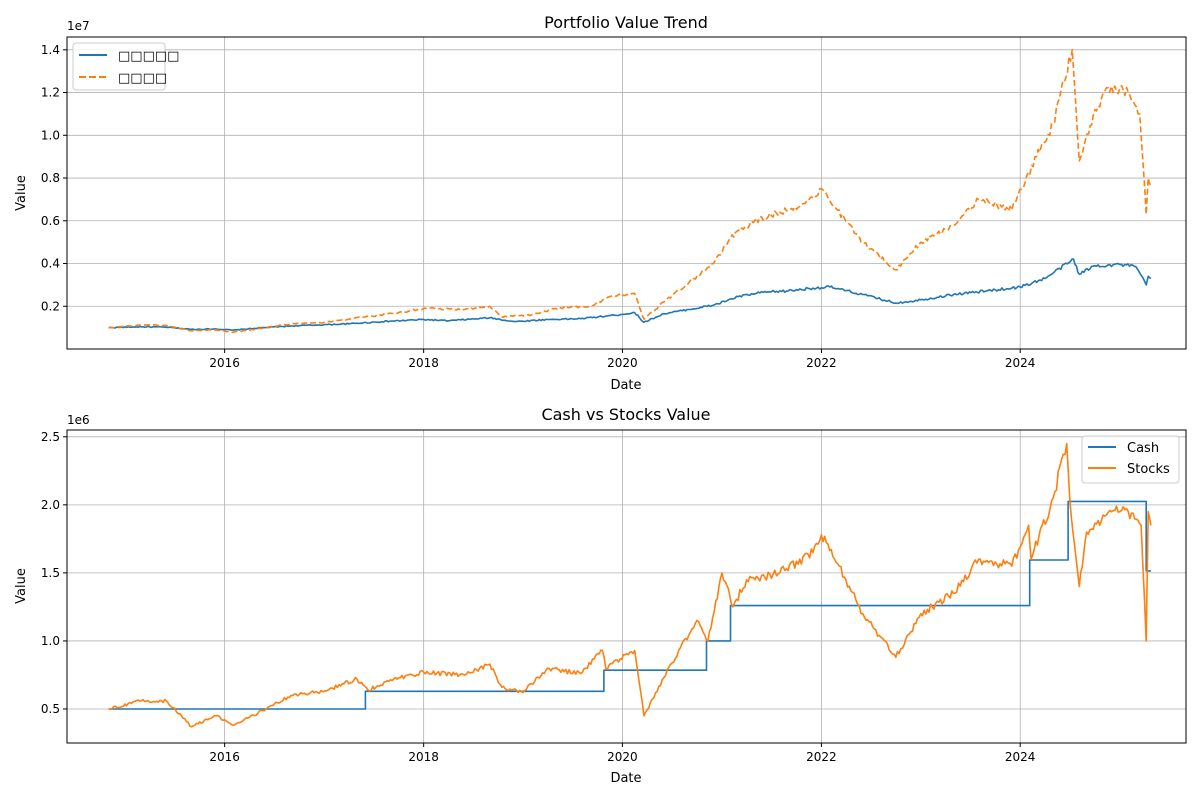 The image size is (1200, 800). Describe the element at coordinates (50, 221) in the screenshot. I see `y-tick-label: 0.6` at that location.